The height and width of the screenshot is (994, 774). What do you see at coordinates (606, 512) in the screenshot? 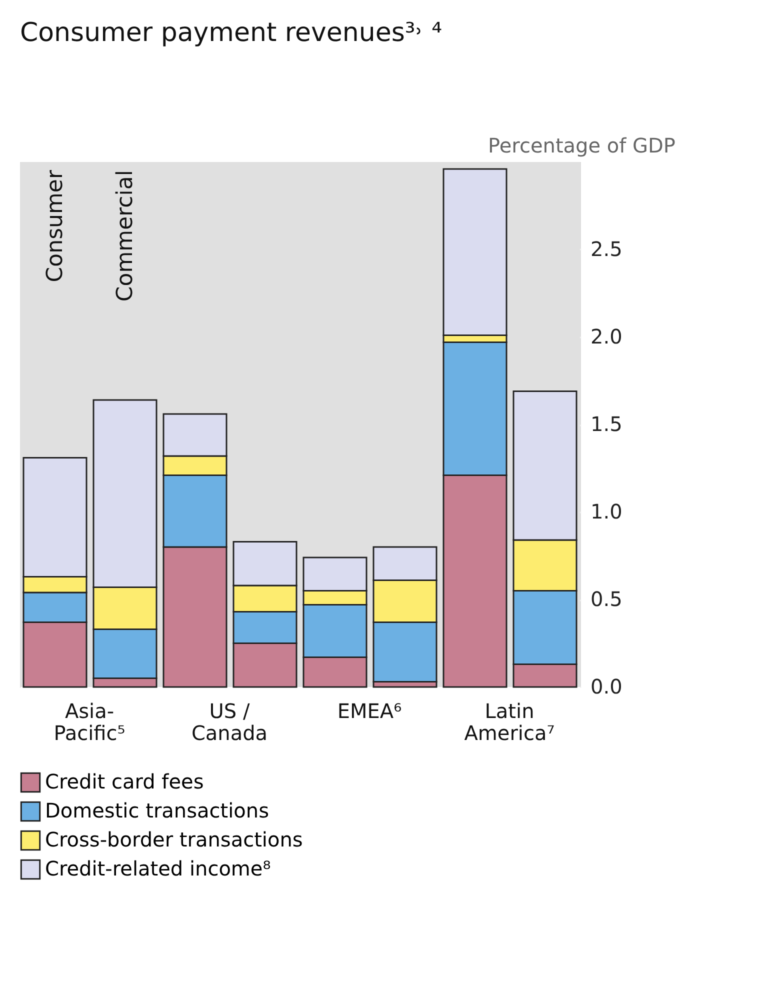
I see `y-tick-label: 1.0` at bounding box center [606, 512].